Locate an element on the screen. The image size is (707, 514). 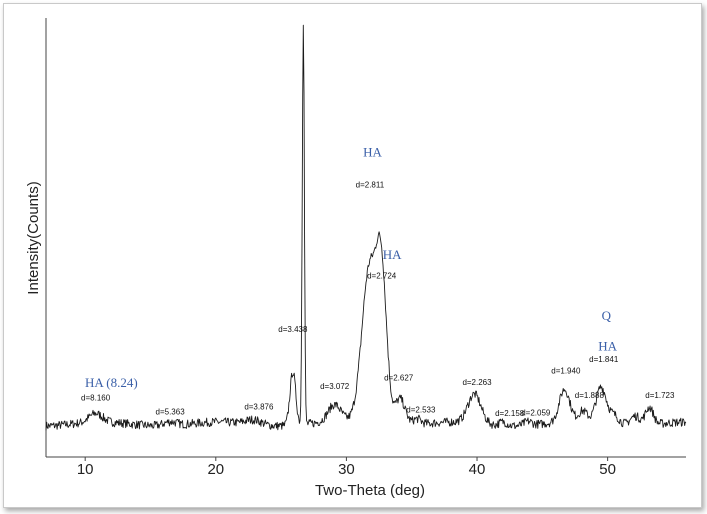
d-spacing-label: d=3.438 is located at coordinates (293, 329).